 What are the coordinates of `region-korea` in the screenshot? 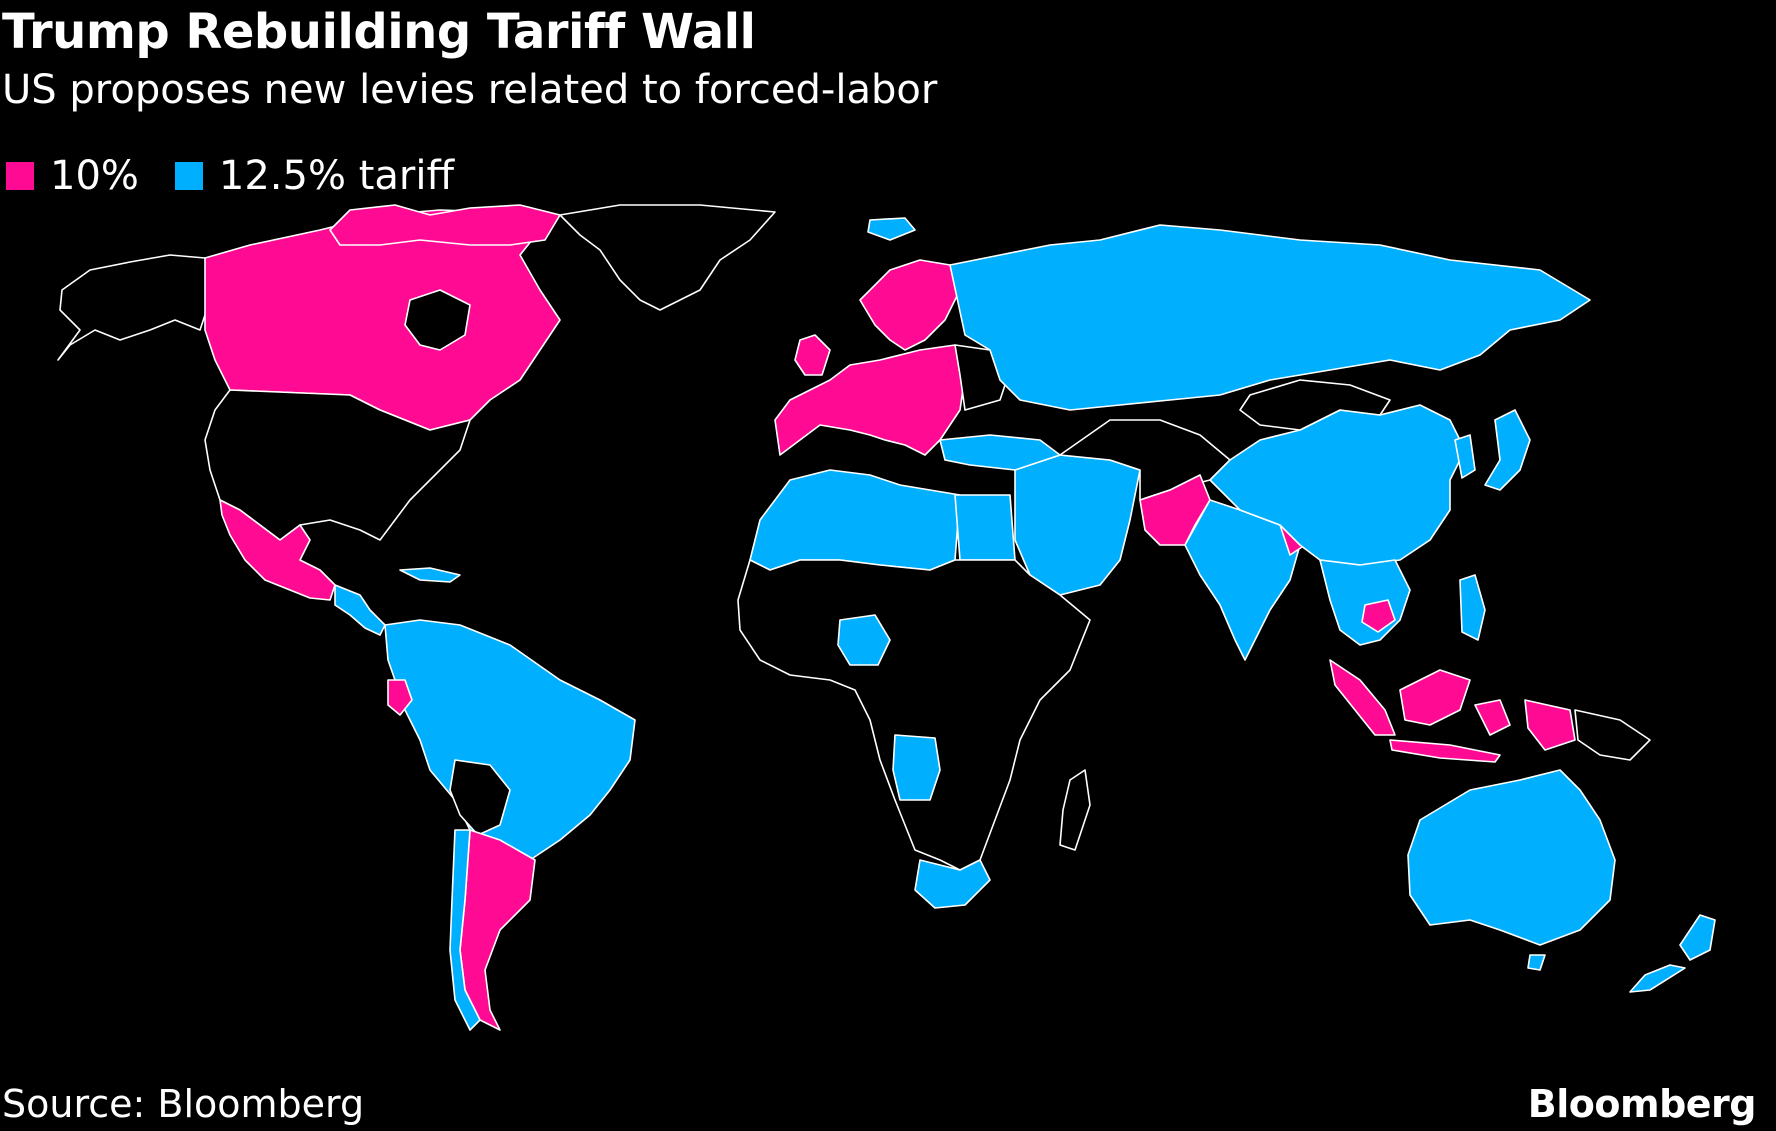 It's located at (1465, 456).